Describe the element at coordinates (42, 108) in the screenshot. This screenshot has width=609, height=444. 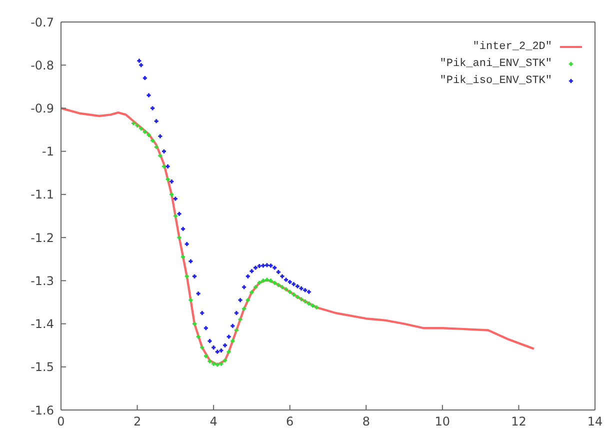
I see `y-tick-label: -0.9` at that location.